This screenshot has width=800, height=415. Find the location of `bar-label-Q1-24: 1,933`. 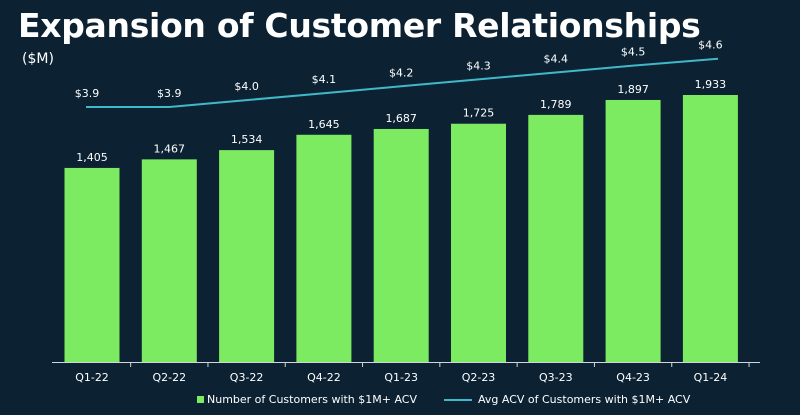

bar-label-Q1-24: 1,933 is located at coordinates (711, 84).